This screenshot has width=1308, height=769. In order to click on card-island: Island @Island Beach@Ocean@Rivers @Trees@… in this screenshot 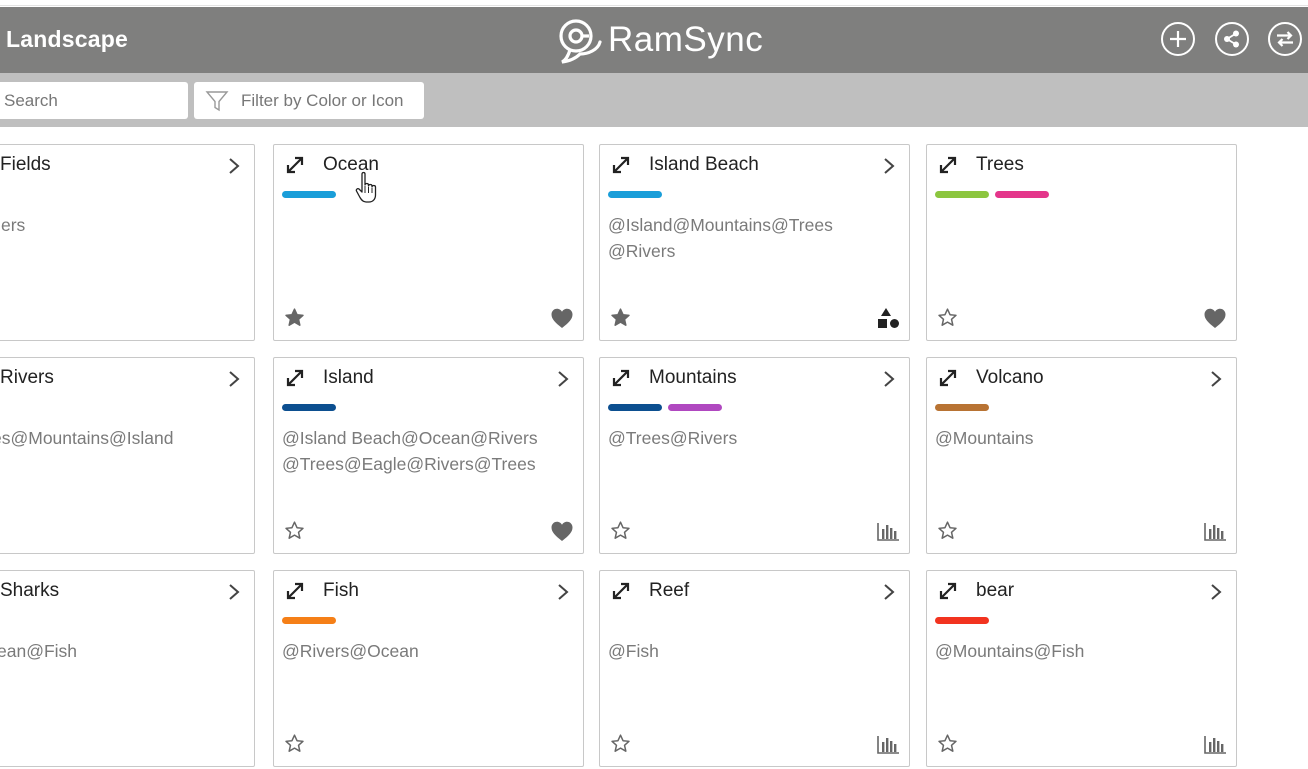, I will do `click(428, 455)`.